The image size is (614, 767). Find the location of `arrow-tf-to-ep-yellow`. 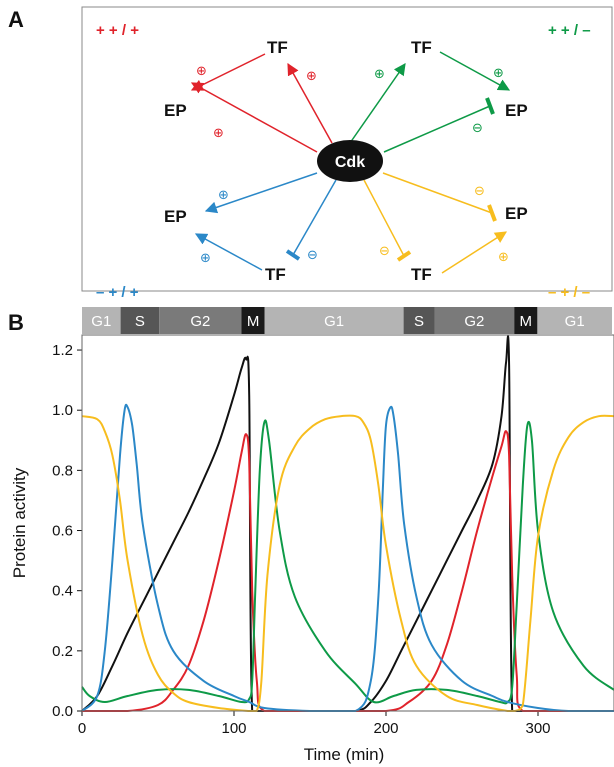

arrow-tf-to-ep-yellow is located at coordinates (474, 252).